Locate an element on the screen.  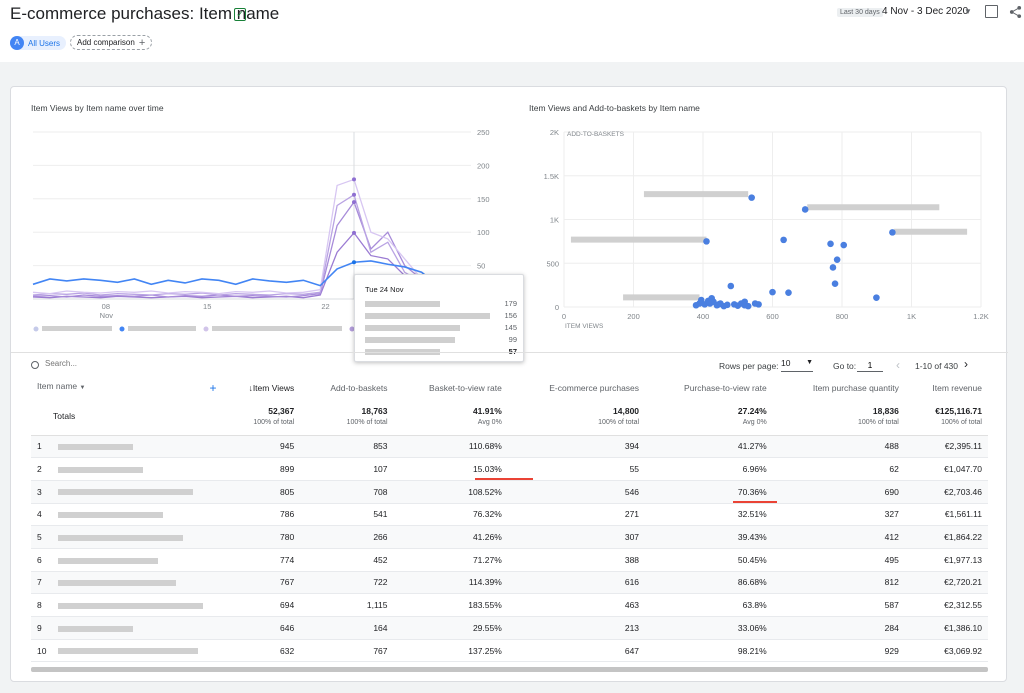
metric-cell: 76.32% is located at coordinates (450, 515).